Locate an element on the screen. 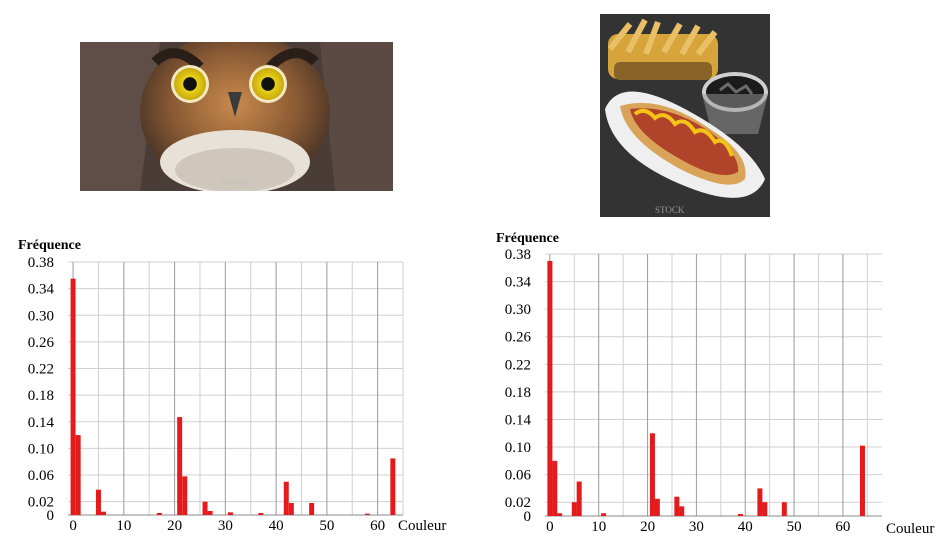 The height and width of the screenshot is (548, 951). bars is located at coordinates (233, 396).